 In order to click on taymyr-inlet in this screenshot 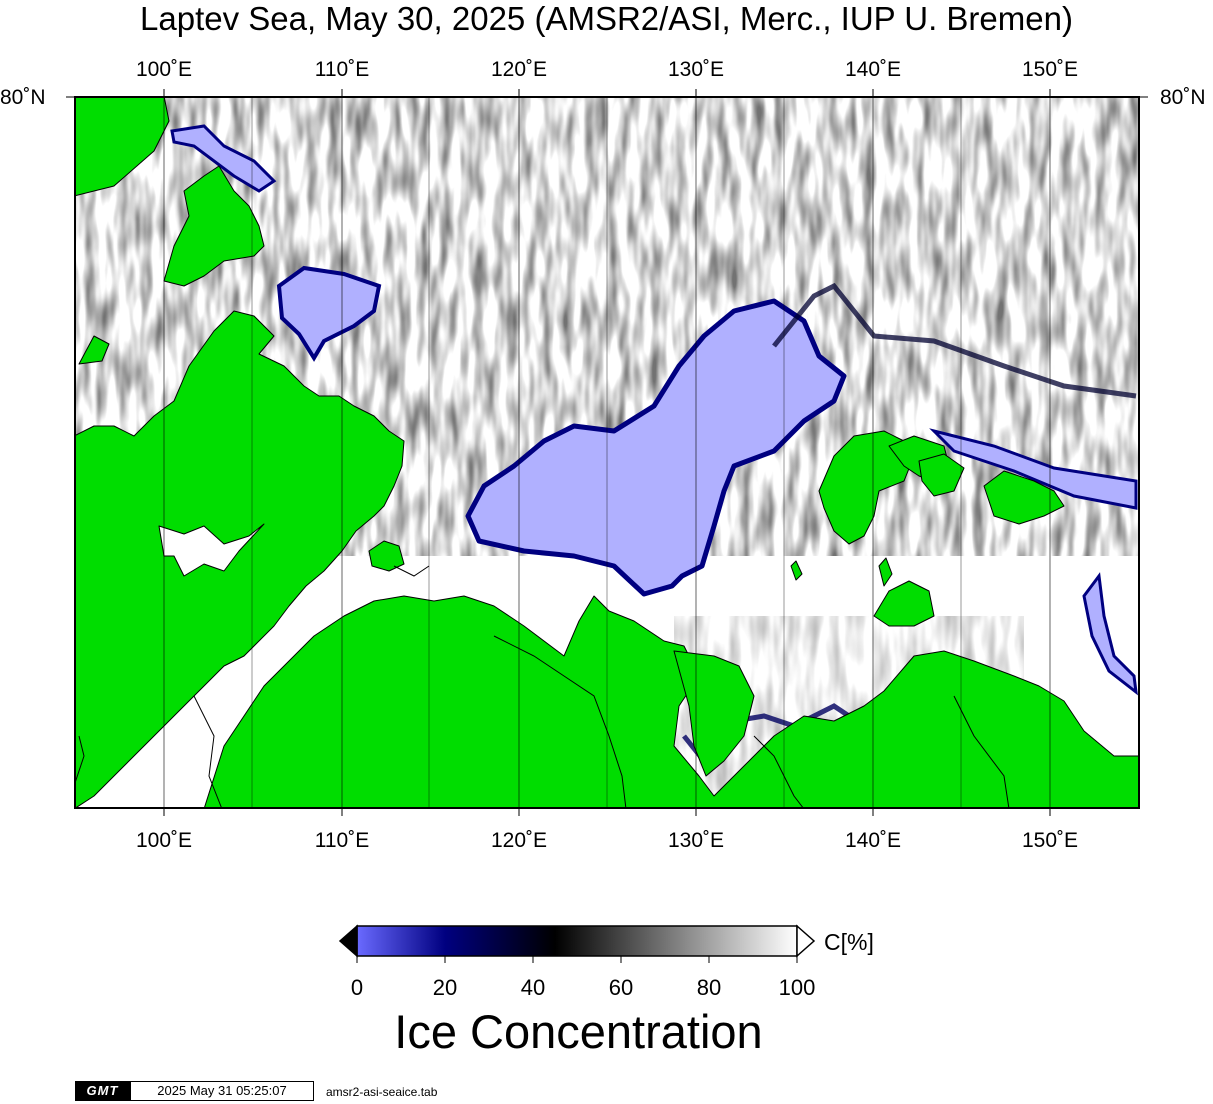, I will do `click(211, 550)`.